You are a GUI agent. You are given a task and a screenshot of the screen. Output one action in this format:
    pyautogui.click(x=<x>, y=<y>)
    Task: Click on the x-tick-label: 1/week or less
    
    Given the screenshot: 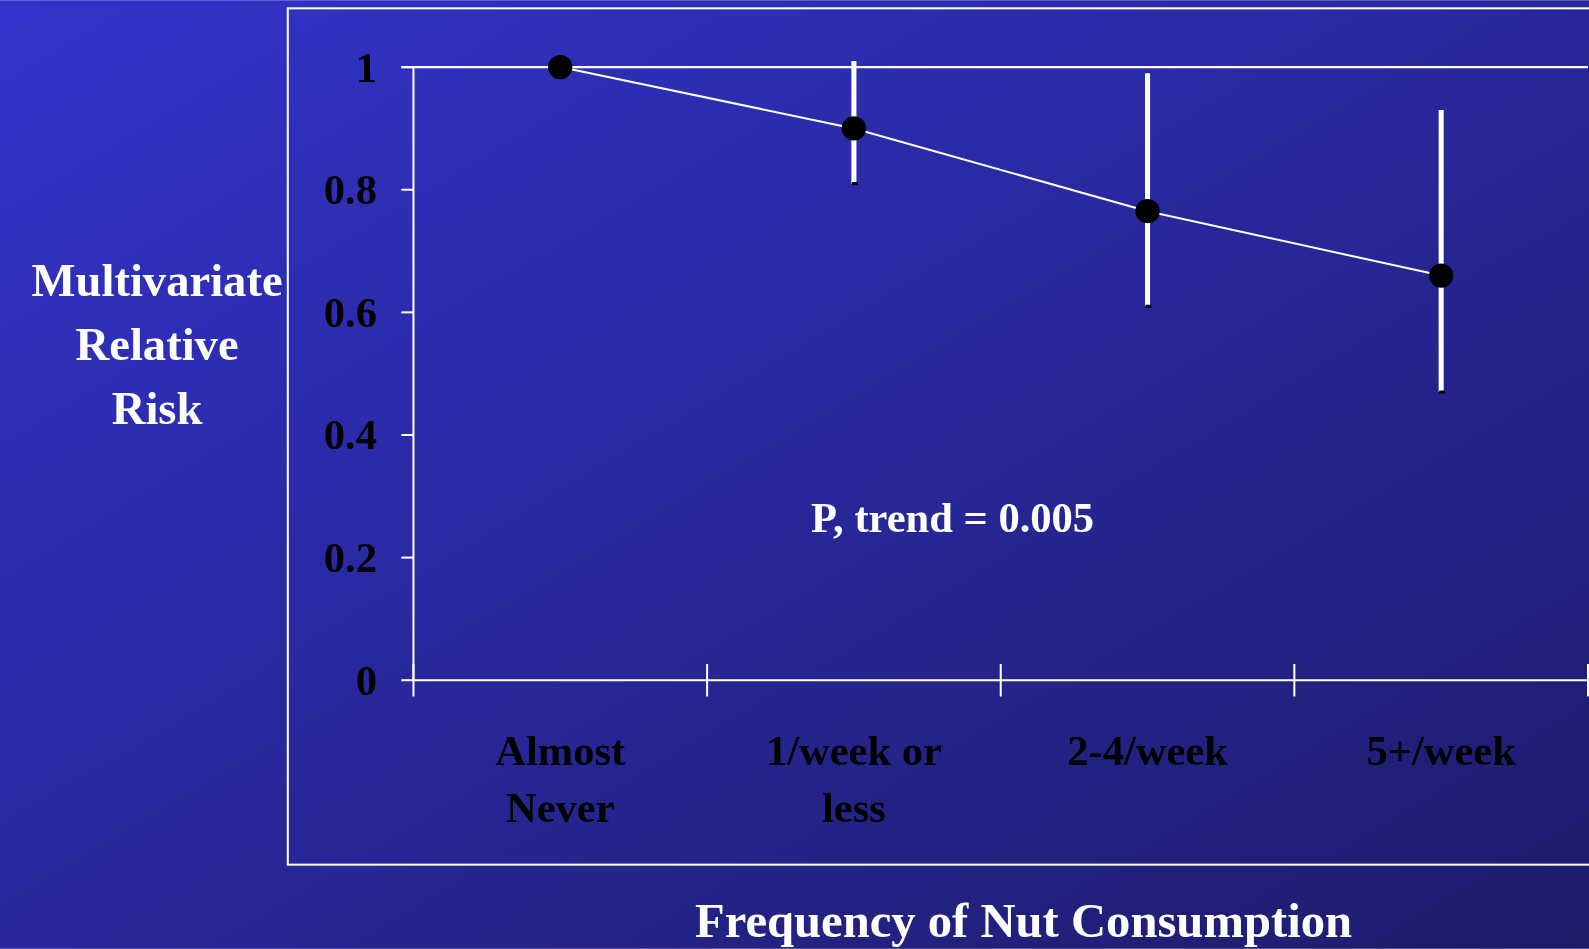 What is the action you would take?
    pyautogui.click(x=853, y=779)
    